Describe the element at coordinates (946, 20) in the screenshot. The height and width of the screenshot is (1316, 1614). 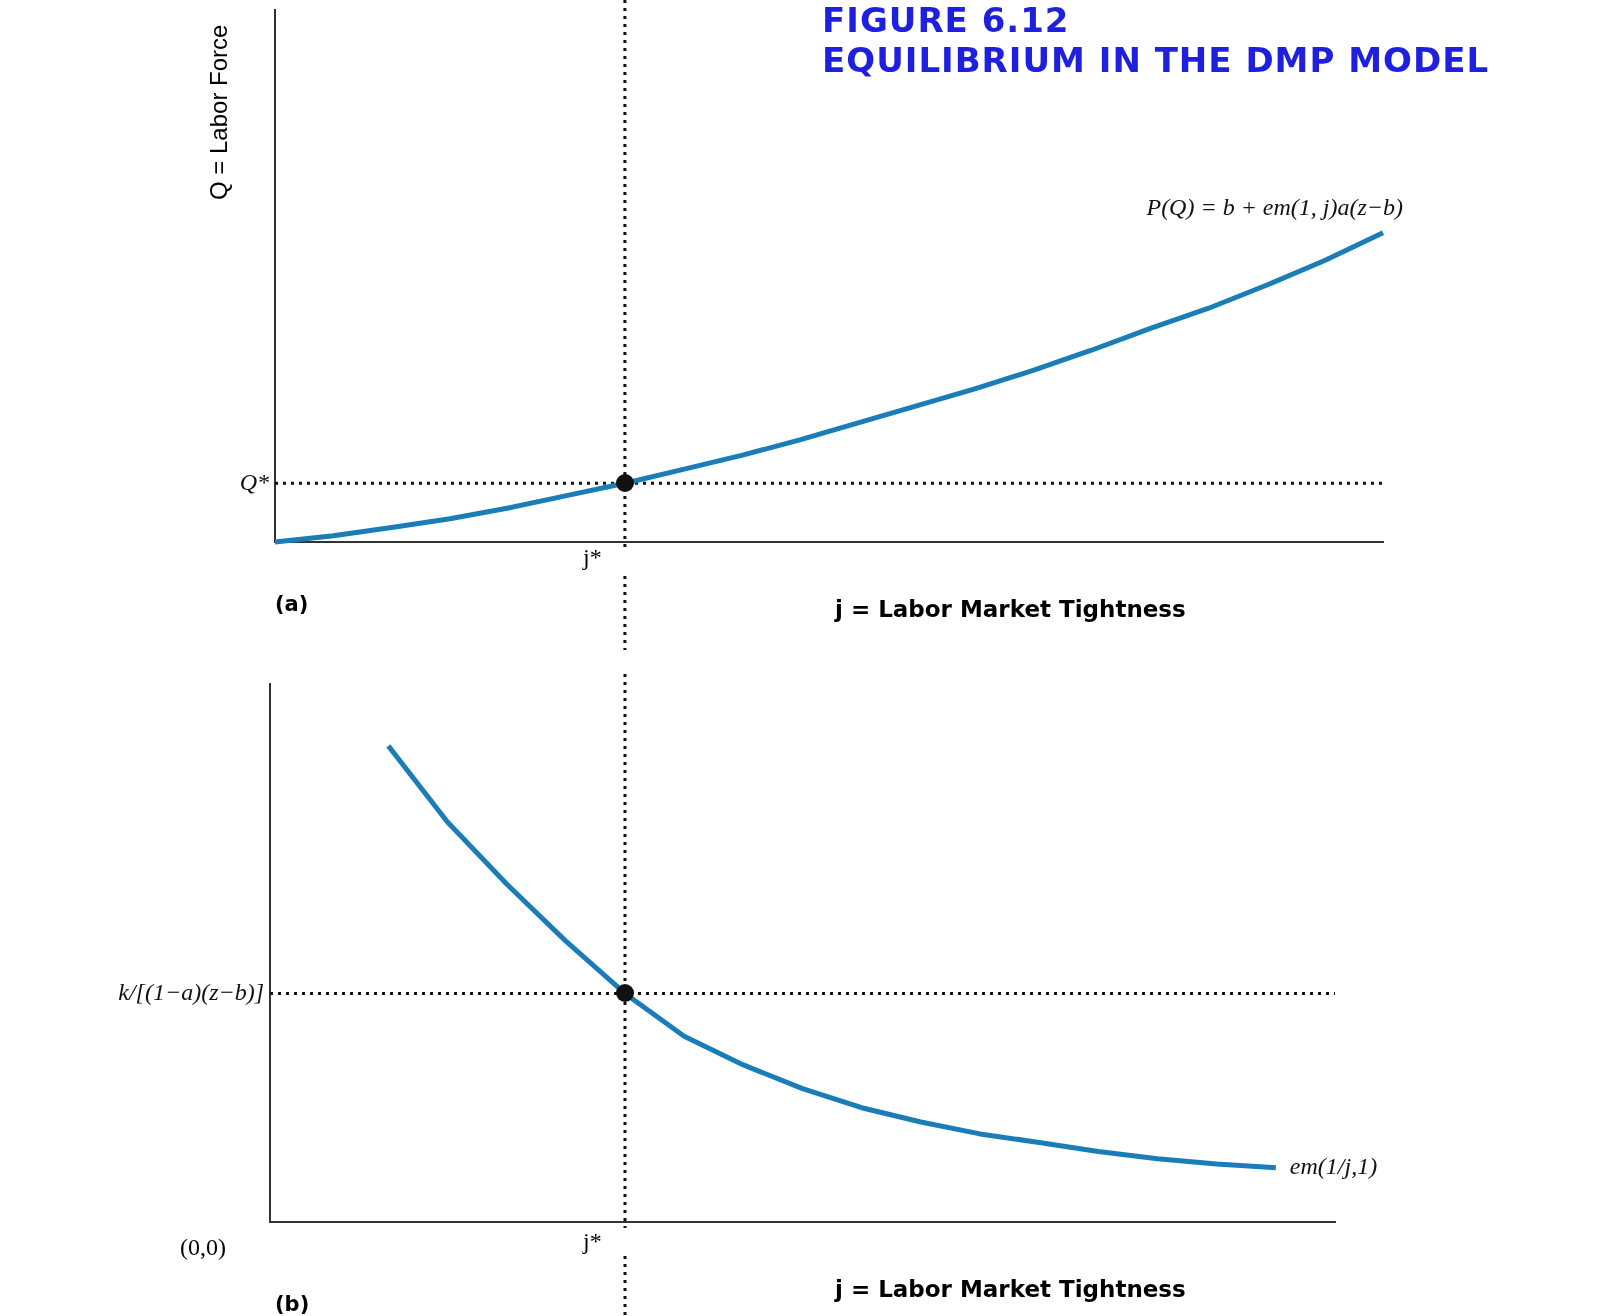
I see `chart-title: FIGURE 6.12` at that location.